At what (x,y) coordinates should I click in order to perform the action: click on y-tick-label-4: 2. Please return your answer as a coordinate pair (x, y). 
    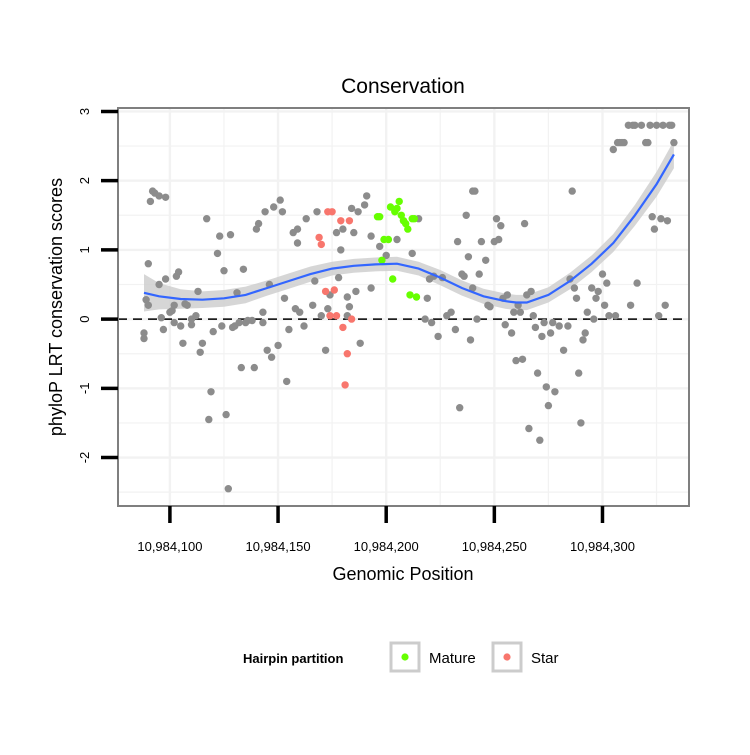
    Looking at the image, I should click on (84, 180).